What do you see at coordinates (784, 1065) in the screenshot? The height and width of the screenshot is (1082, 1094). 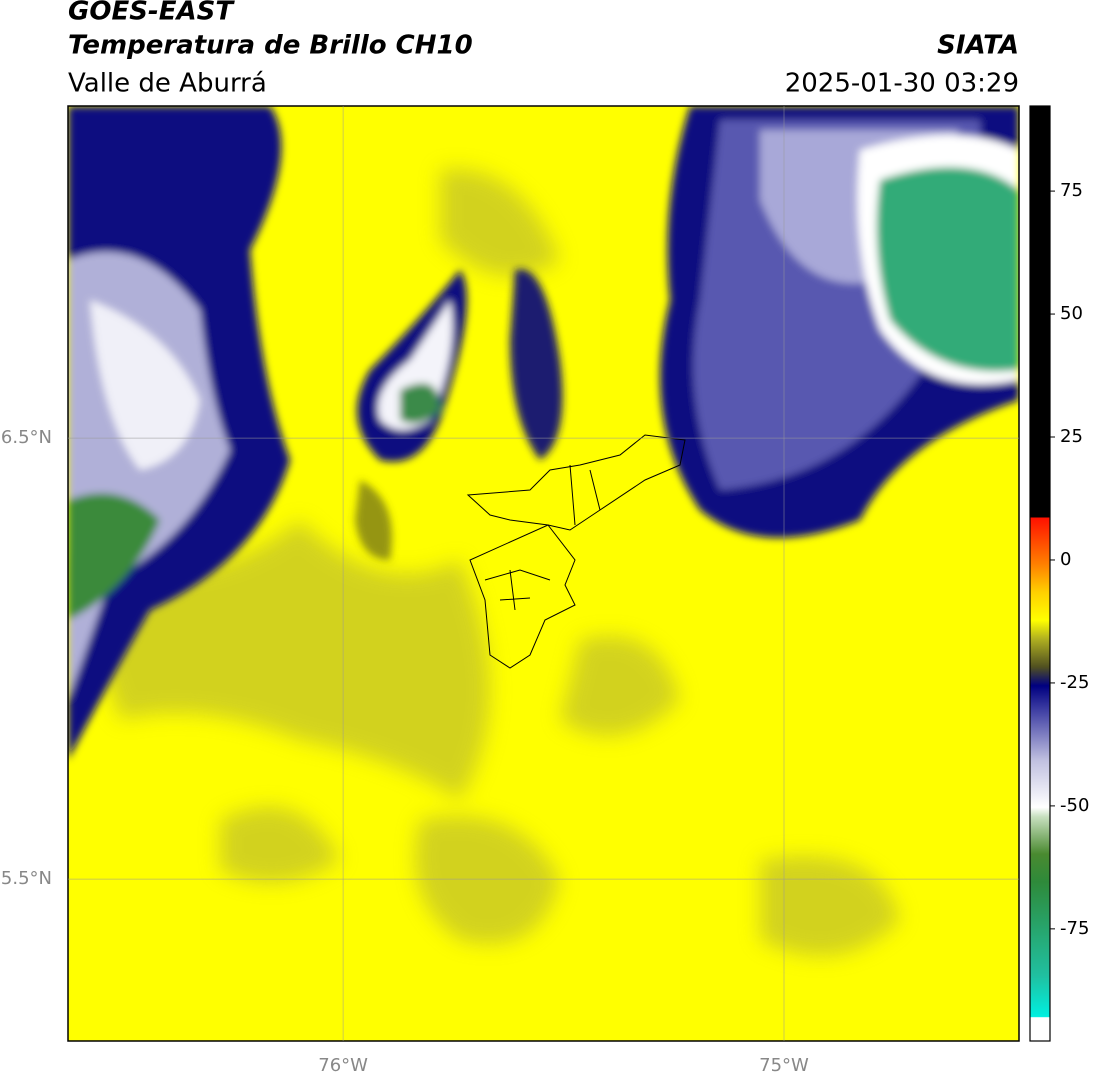 I see `x-tick-label: 75°W` at bounding box center [784, 1065].